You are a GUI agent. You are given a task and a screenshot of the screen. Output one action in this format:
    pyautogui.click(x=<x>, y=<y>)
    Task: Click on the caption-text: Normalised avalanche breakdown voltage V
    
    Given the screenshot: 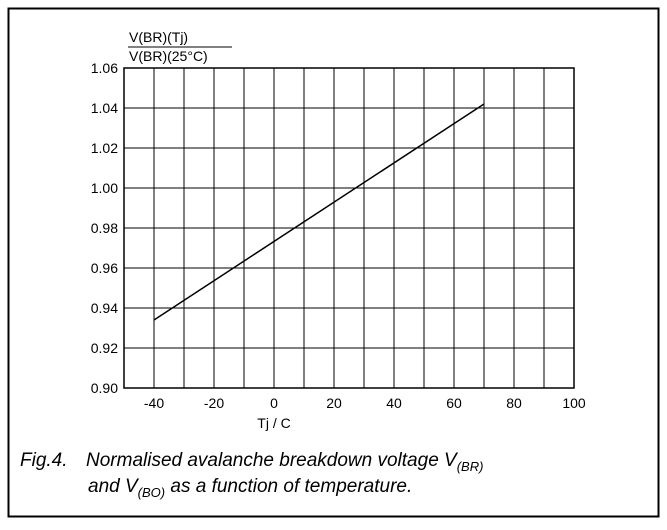 What is the action you would take?
    pyautogui.click(x=272, y=460)
    